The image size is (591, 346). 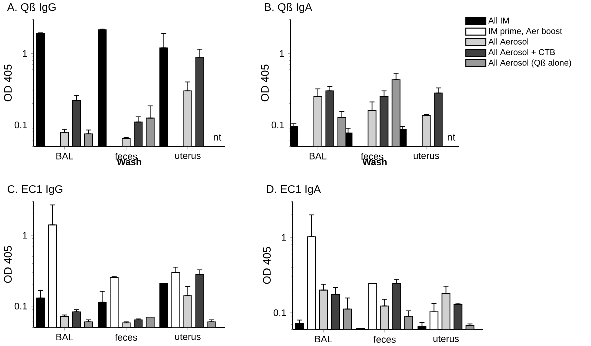 I want to click on legend-label: IM prime, Aer boost, so click(x=525, y=32).